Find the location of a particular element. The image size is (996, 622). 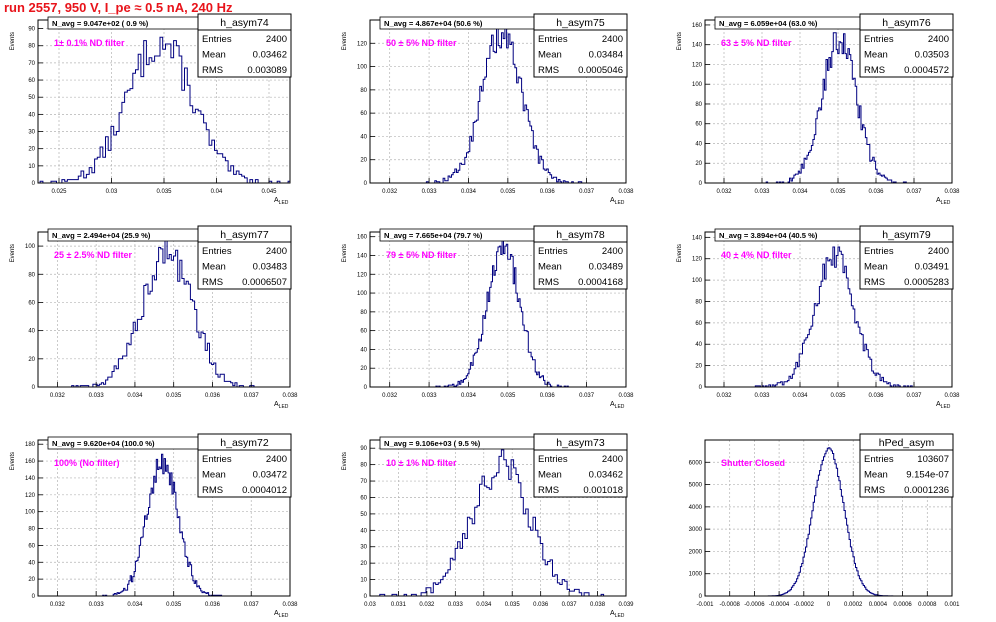

x-tick-label: 0.0006 is located at coordinates (902, 605).